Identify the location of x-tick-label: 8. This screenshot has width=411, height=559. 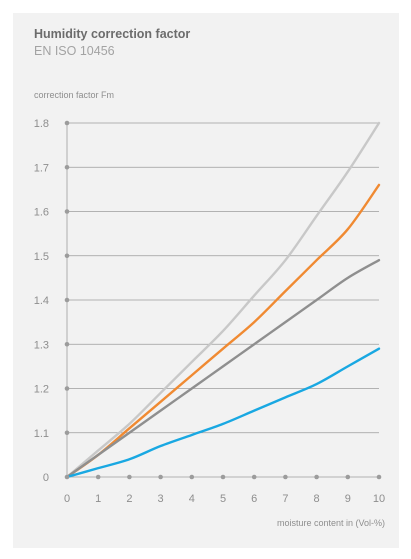
(317, 499).